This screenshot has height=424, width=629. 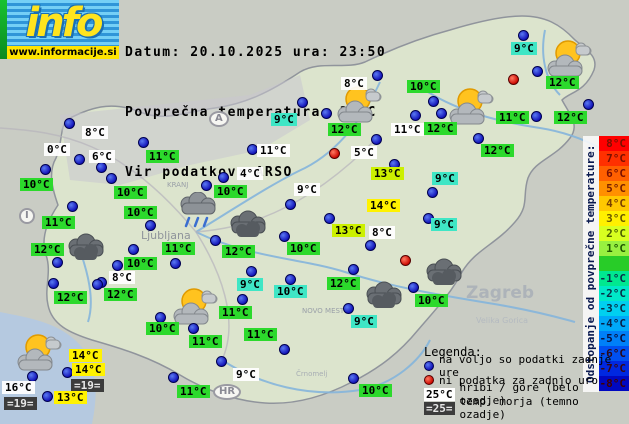 I want to click on road-sign: HR, so click(x=227, y=392).